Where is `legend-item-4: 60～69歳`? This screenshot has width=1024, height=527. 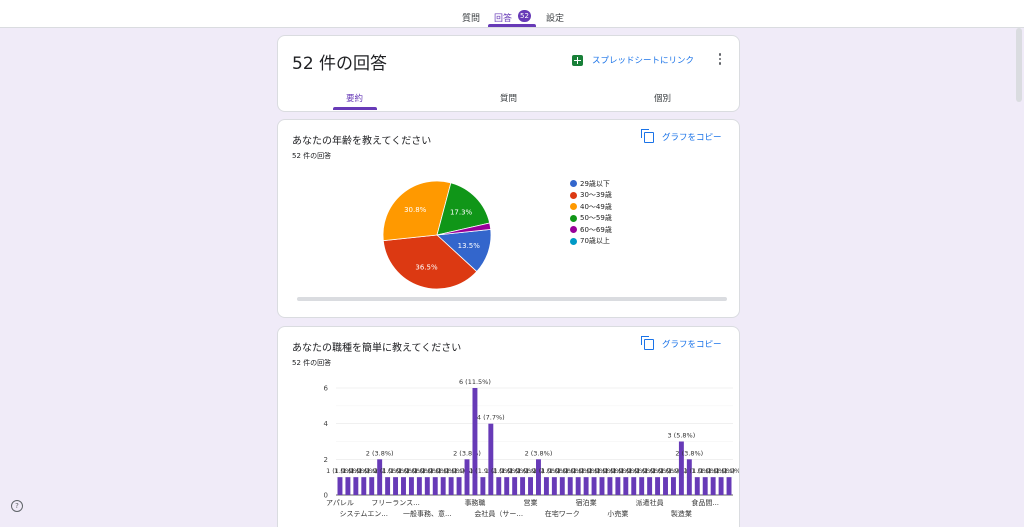 legend-item-4: 60～69歳 is located at coordinates (591, 230).